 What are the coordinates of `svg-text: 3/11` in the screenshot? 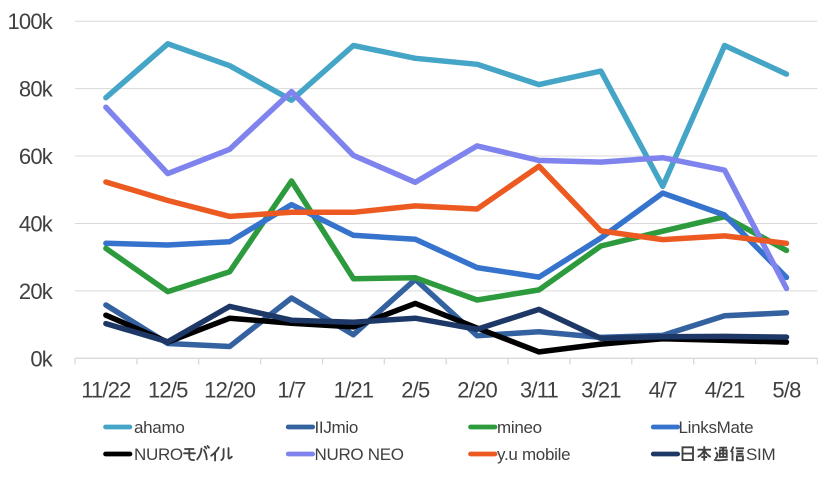 It's located at (539, 390).